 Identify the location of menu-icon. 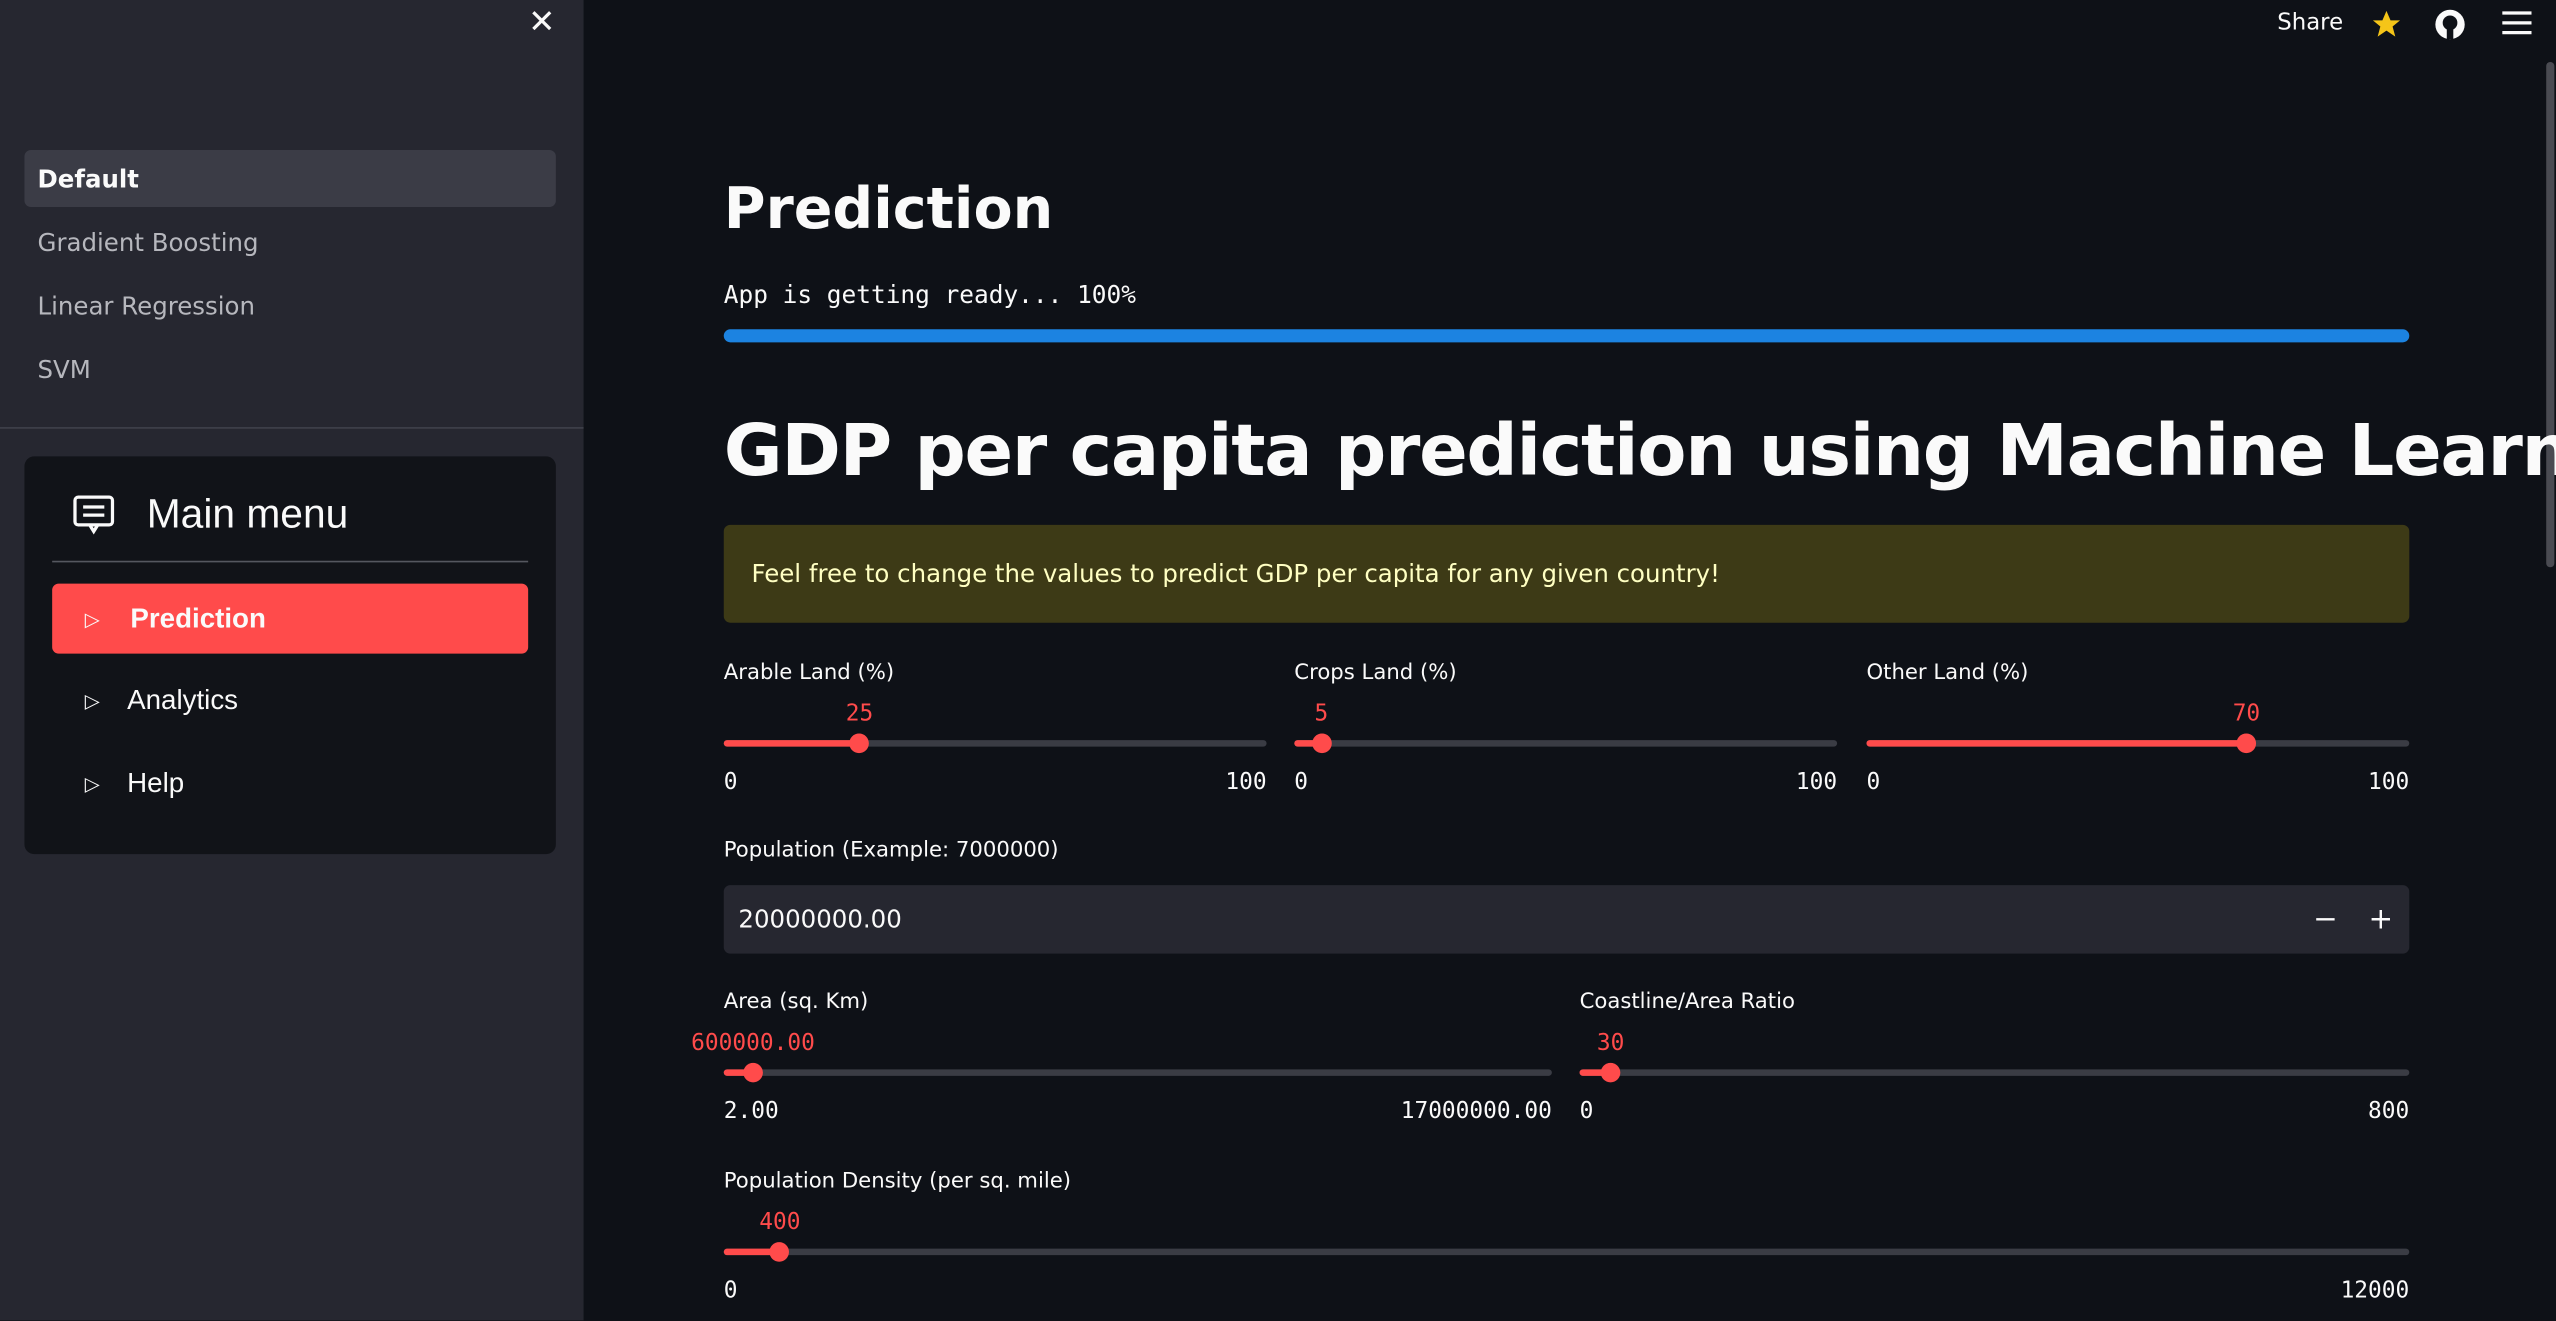
(94, 515).